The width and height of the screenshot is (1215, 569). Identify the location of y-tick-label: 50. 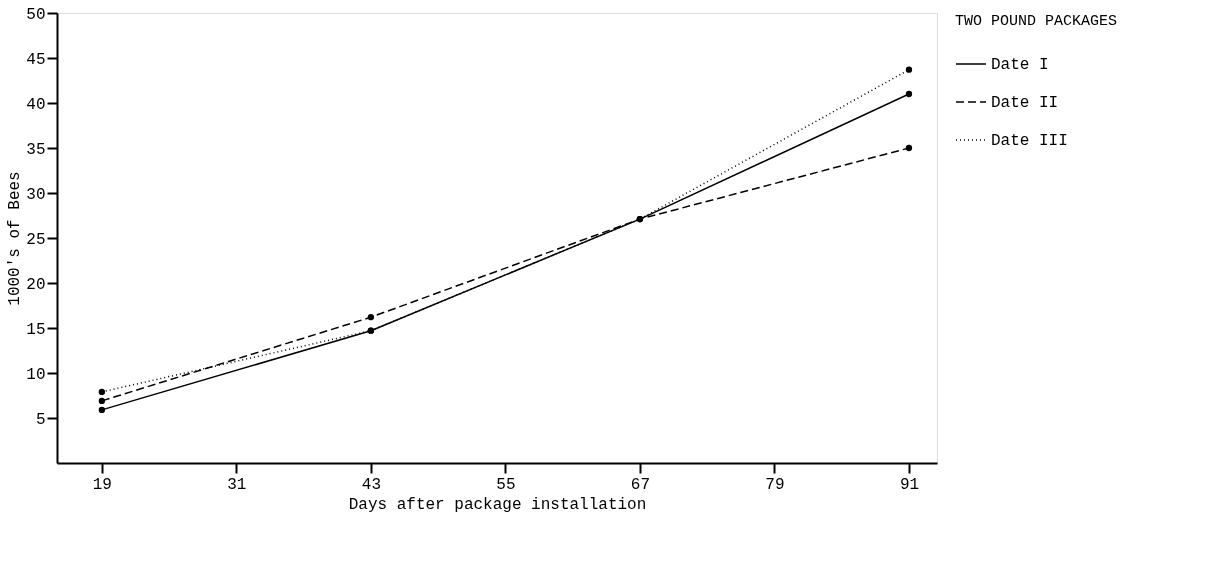
(36, 14).